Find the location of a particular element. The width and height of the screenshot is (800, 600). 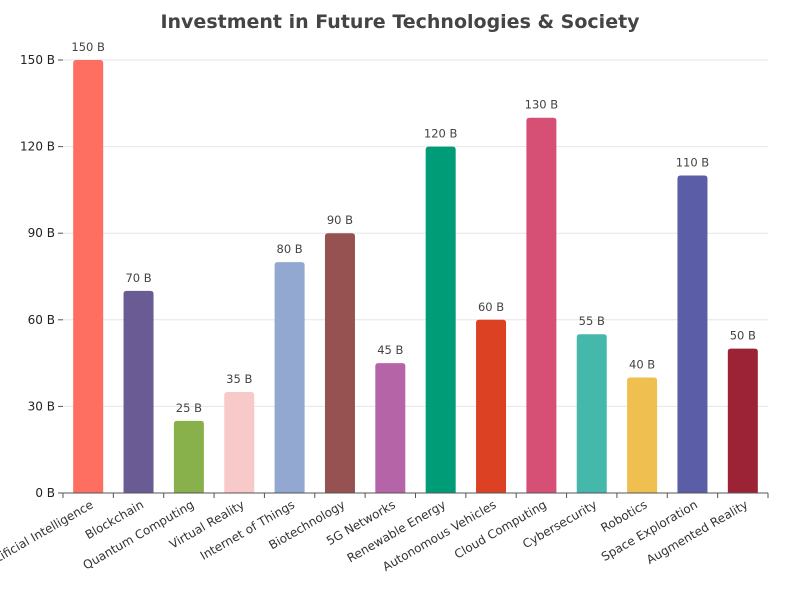

y-tick-label: 30 B is located at coordinates (41, 406).